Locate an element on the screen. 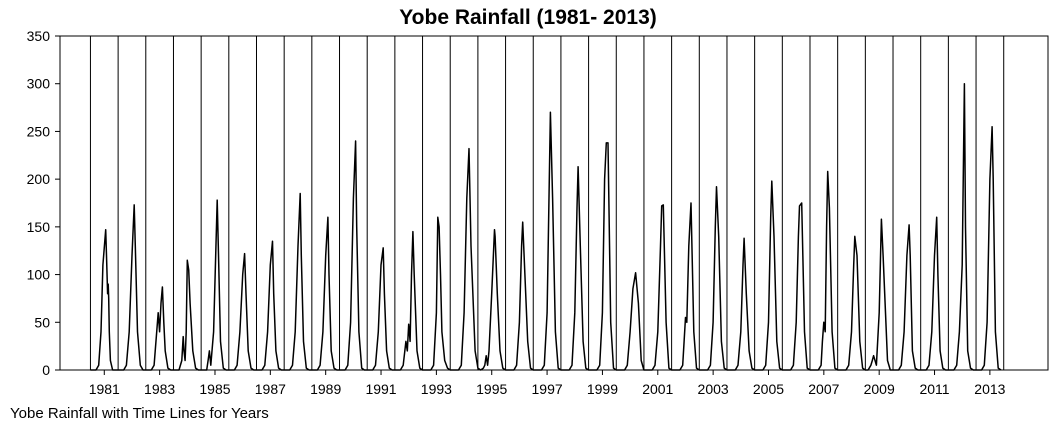  y-tick-label-0: 0 is located at coordinates (46, 370).